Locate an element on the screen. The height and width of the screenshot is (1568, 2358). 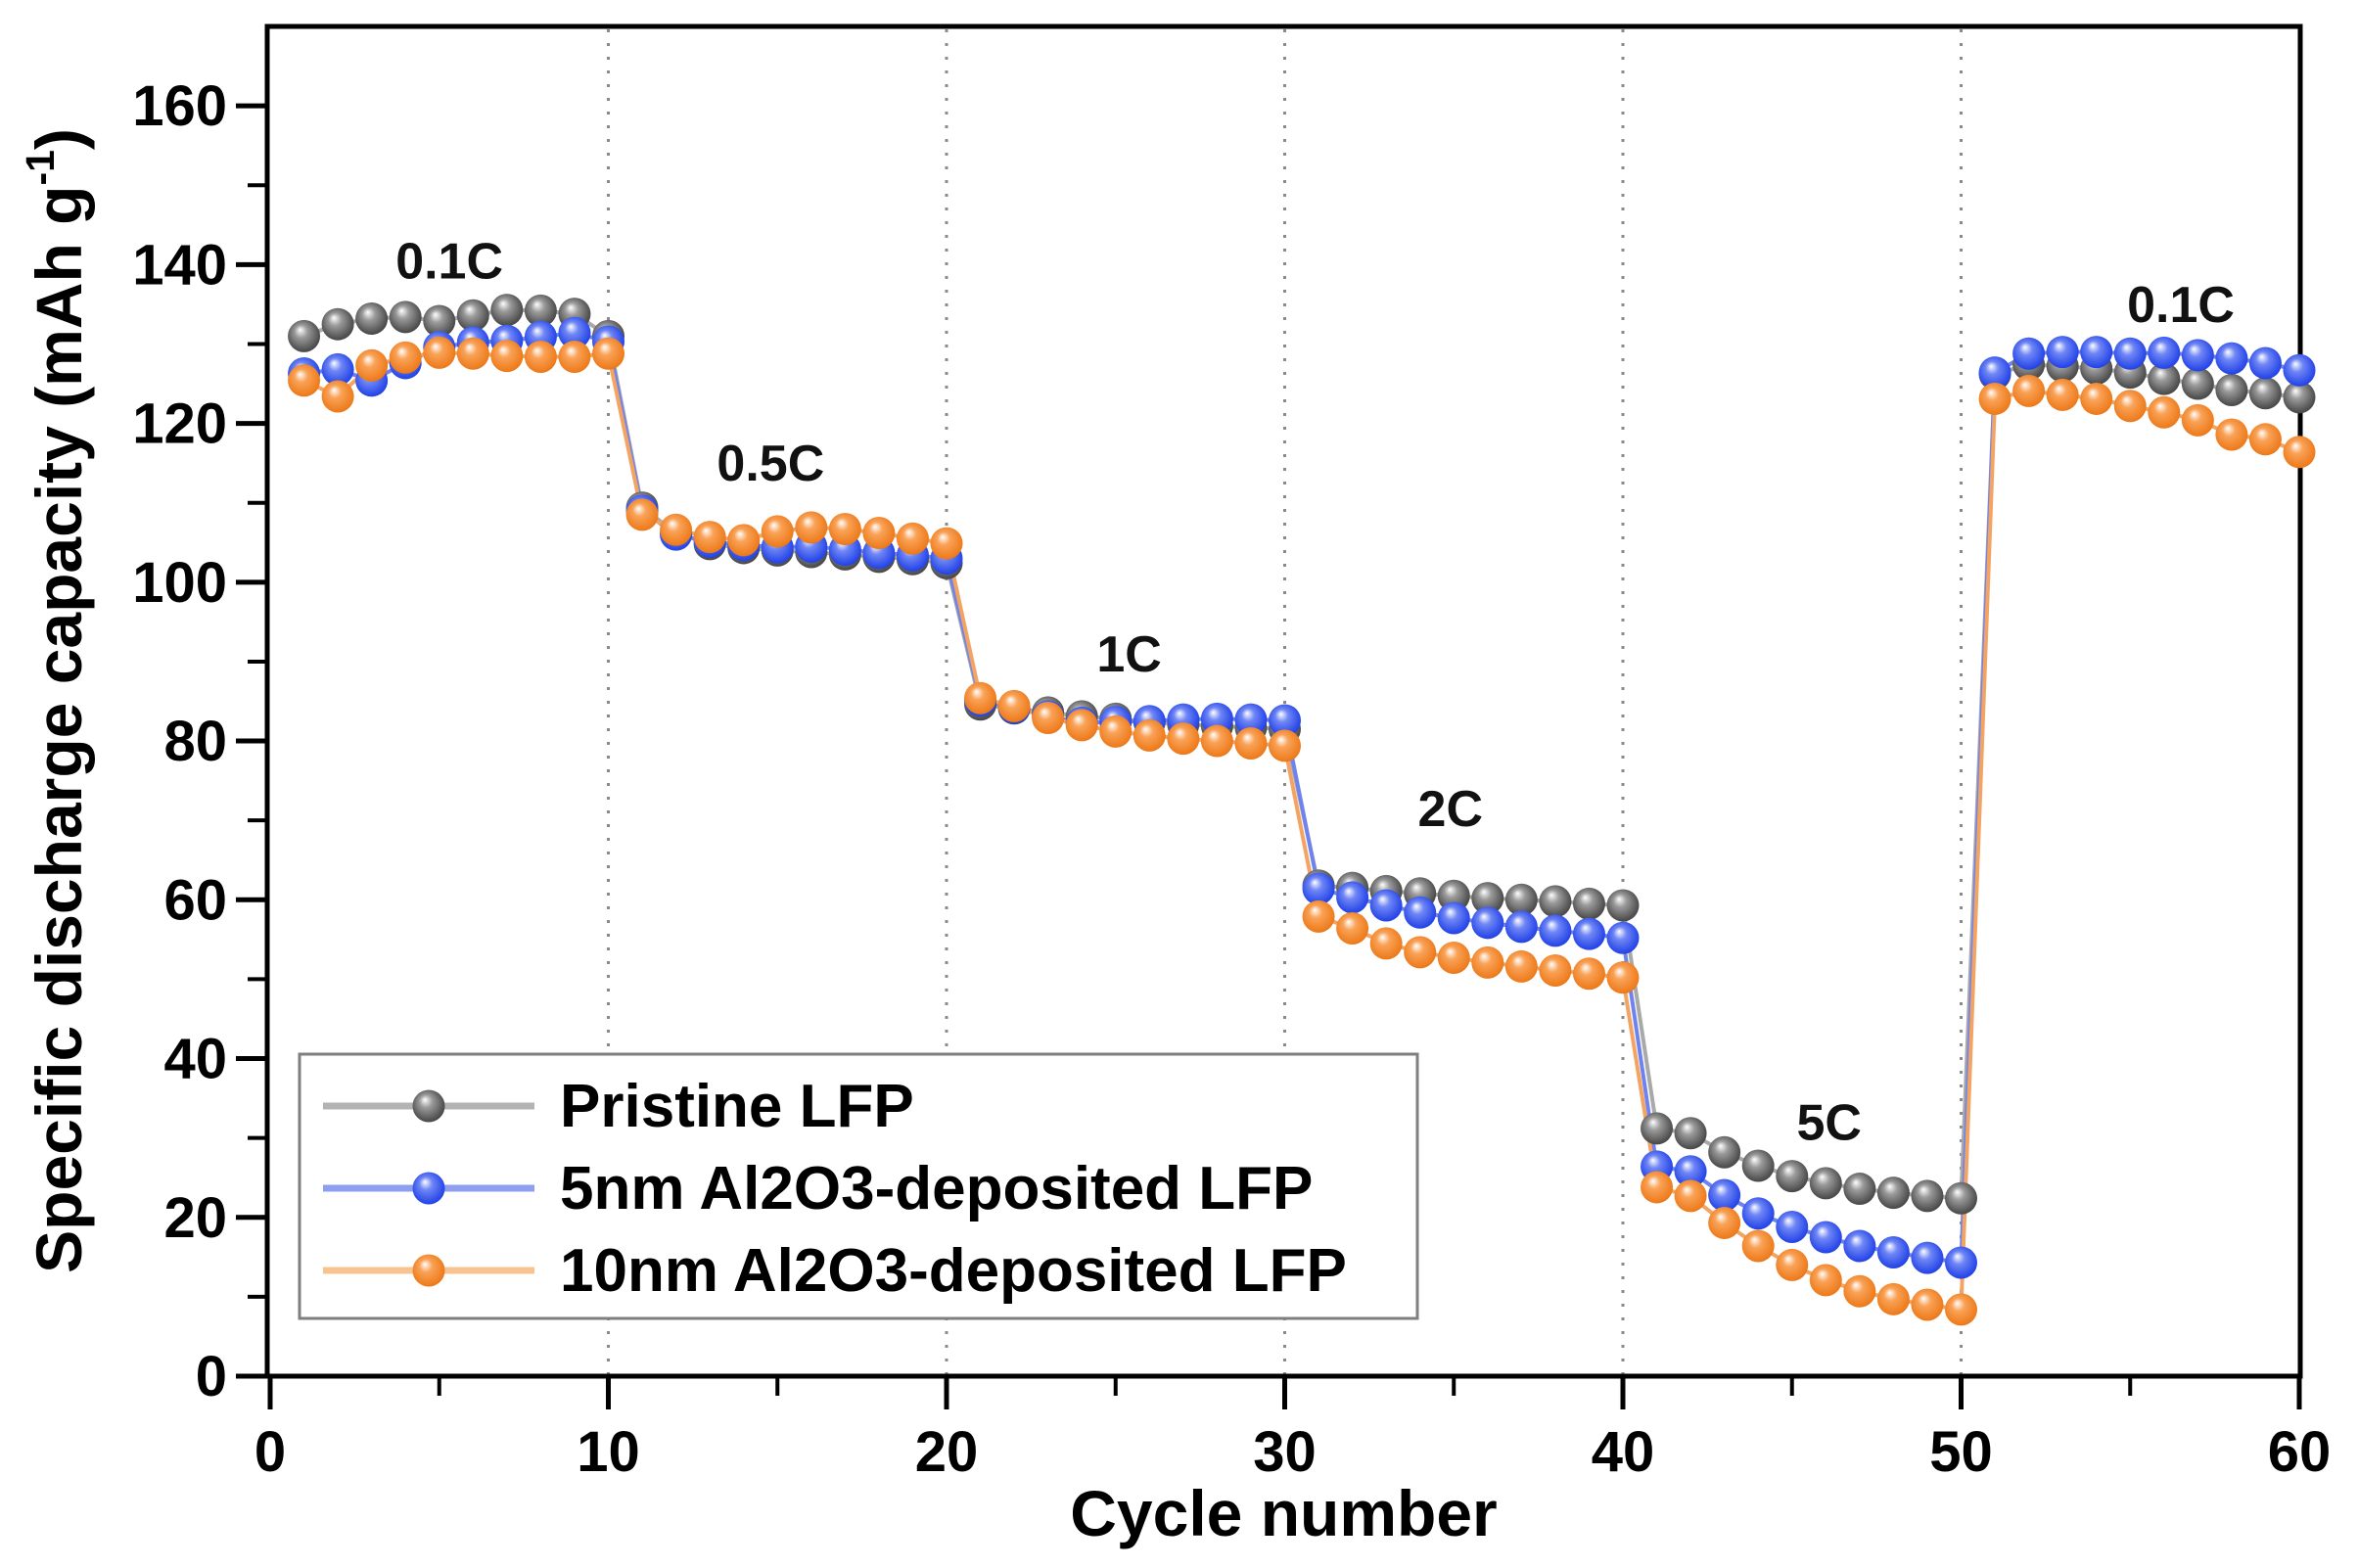
x-axis-title: Cycle number is located at coordinates (1284, 1513).